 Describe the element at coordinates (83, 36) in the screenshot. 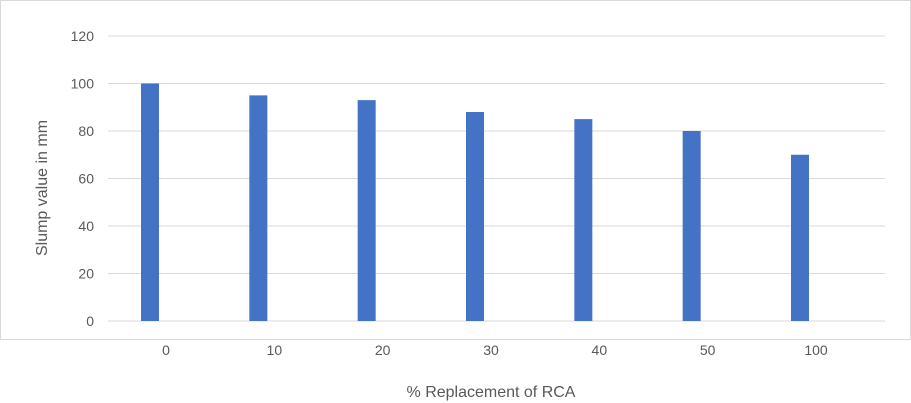

I see `y-tick-label: 120` at that location.